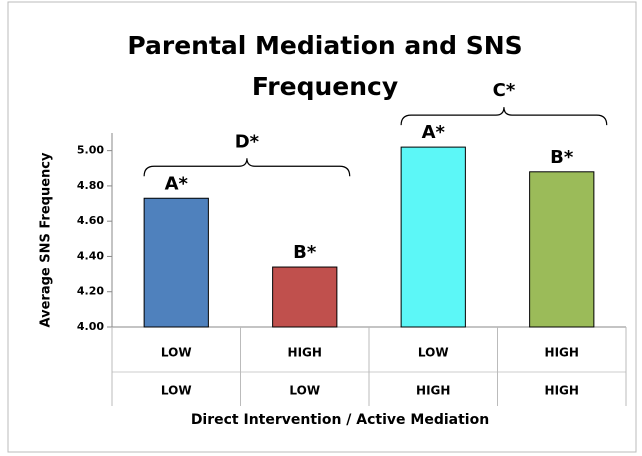  What do you see at coordinates (90, 185) in the screenshot?
I see `y-tick-label: 4.80` at bounding box center [90, 185].